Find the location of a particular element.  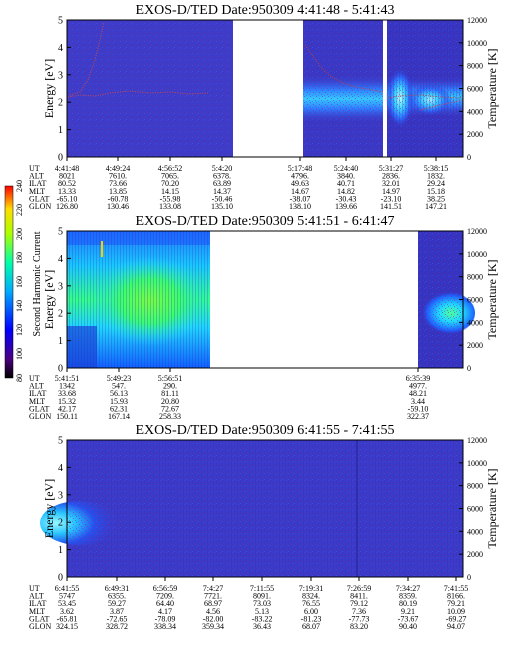

orbit-cell: 14.67 is located at coordinates (300, 191).